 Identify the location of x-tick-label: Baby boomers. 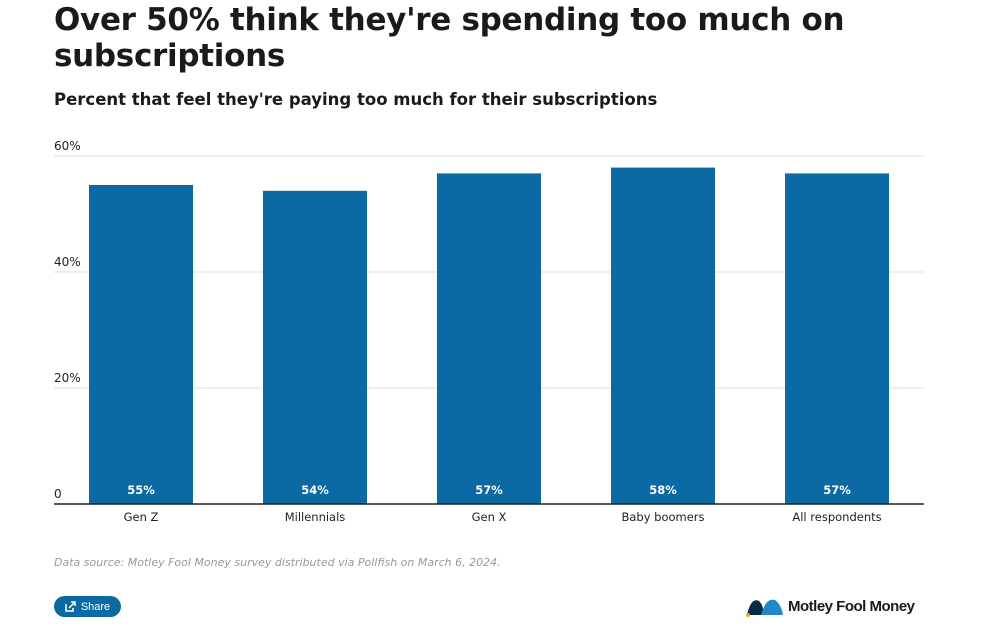
(662, 517).